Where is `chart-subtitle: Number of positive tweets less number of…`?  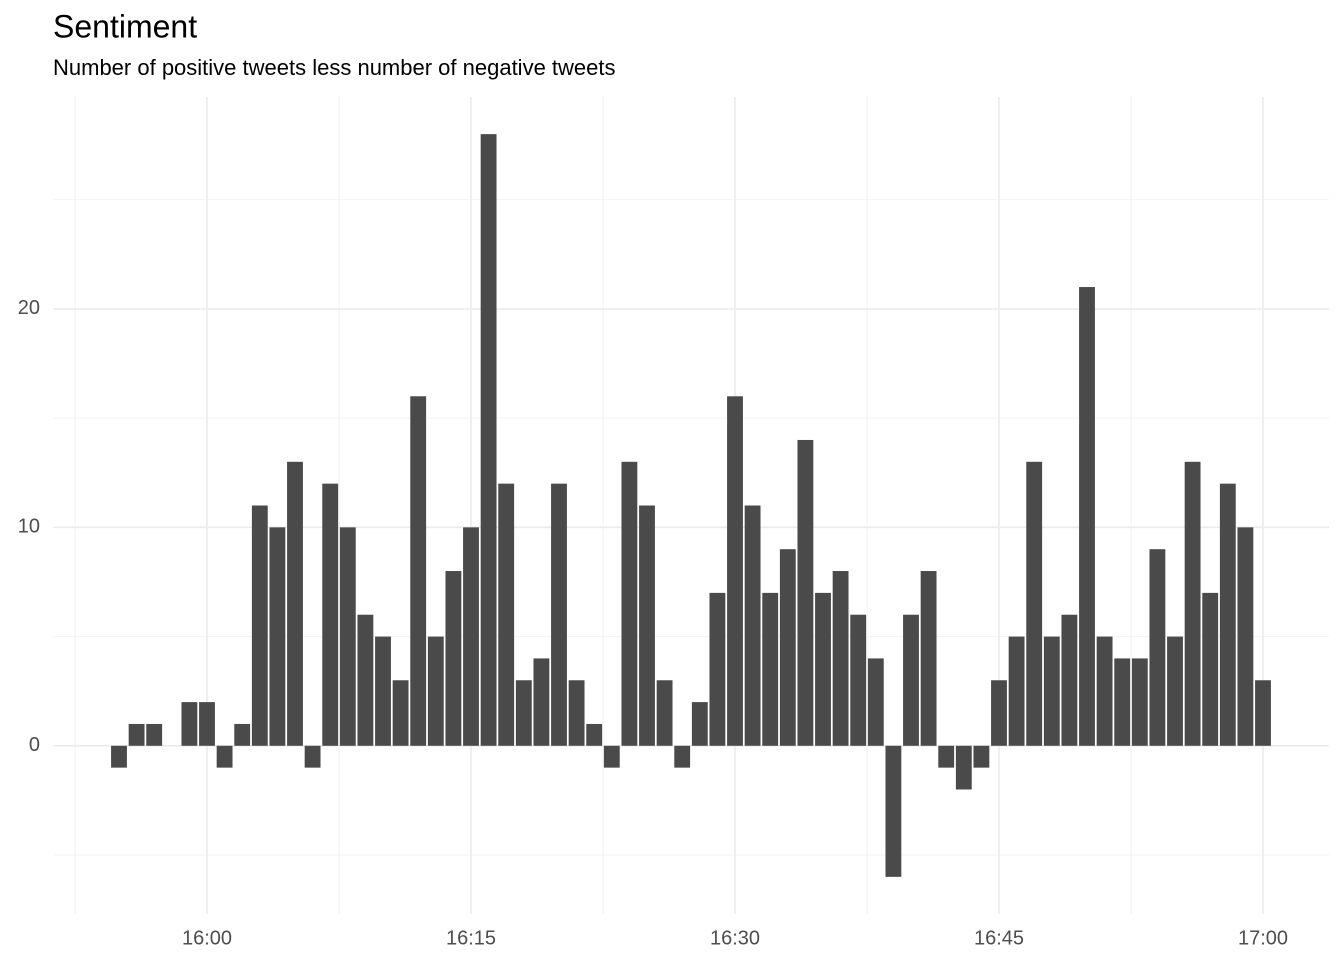
chart-subtitle: Number of positive tweets less number of… is located at coordinates (334, 67).